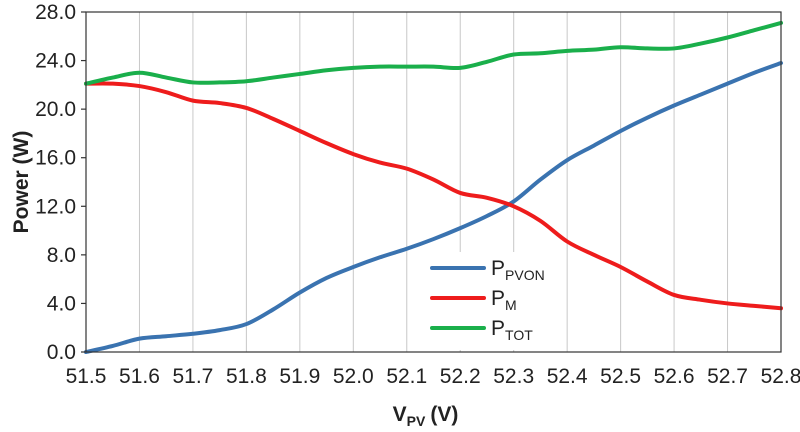 The height and width of the screenshot is (432, 800). What do you see at coordinates (444, 414) in the screenshot?
I see `x-axis-label-unit: (V)` at bounding box center [444, 414].